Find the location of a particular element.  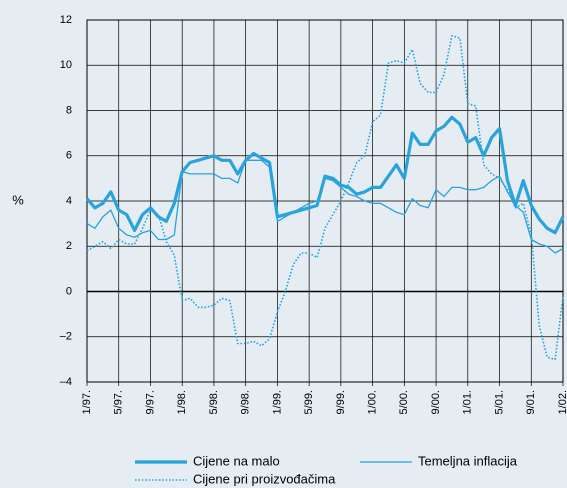

x-tick-label: 5/00. is located at coordinates (404, 402).